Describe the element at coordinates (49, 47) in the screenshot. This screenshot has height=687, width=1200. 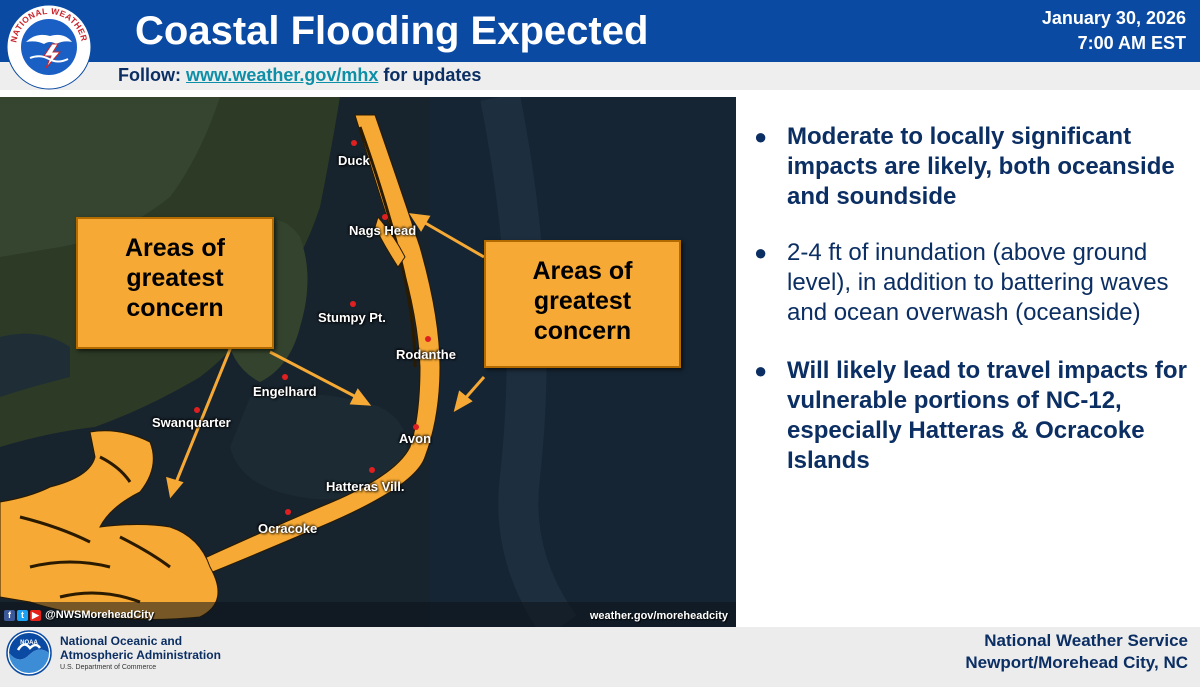
I see `nws-logo: NATIONAL WEATHER SERVICE` at that location.